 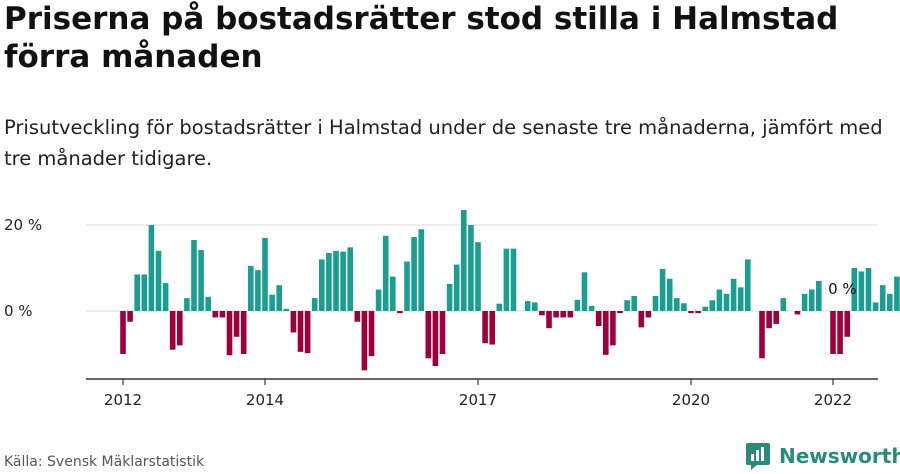 I want to click on brand-logo: Newsworthy, so click(x=822, y=456).